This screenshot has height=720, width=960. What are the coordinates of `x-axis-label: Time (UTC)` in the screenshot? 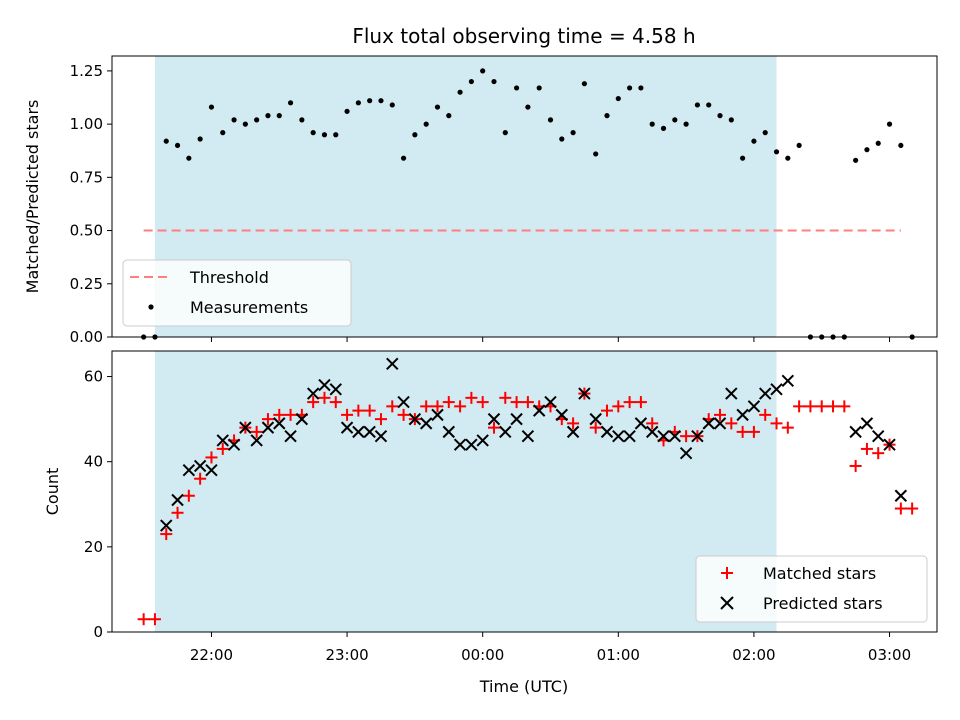 It's located at (523, 686).